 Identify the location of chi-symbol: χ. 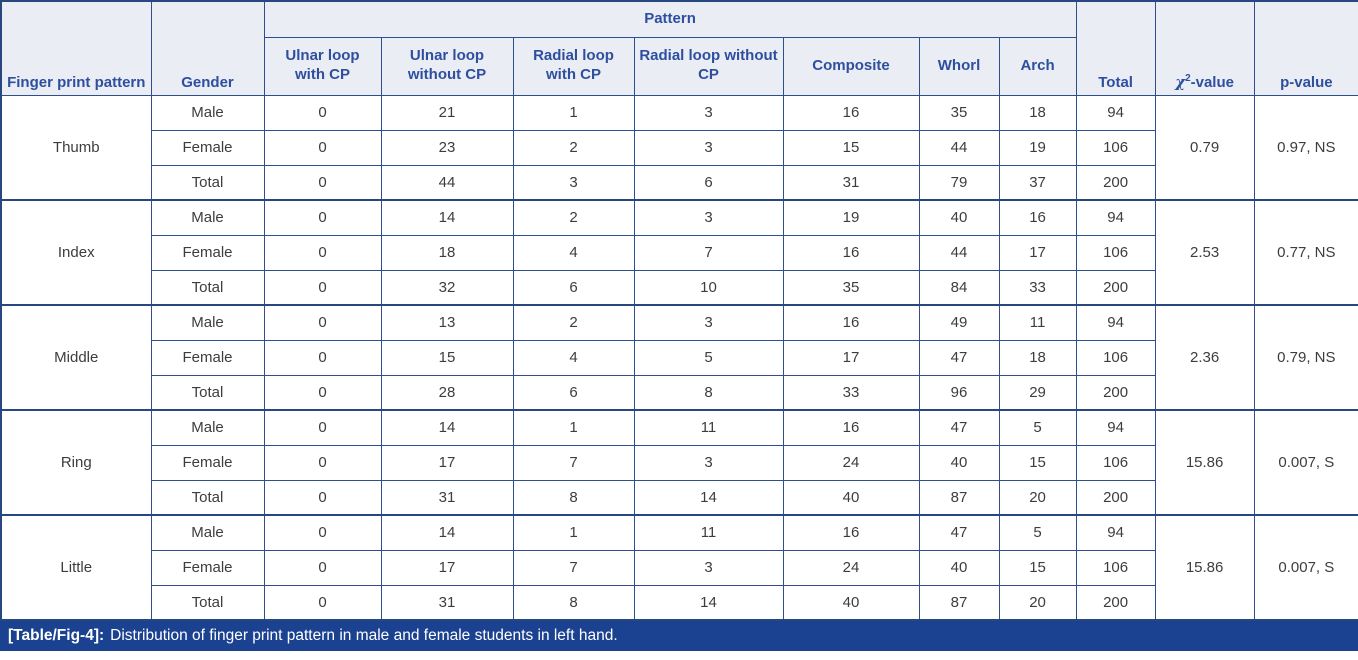
(1180, 81).